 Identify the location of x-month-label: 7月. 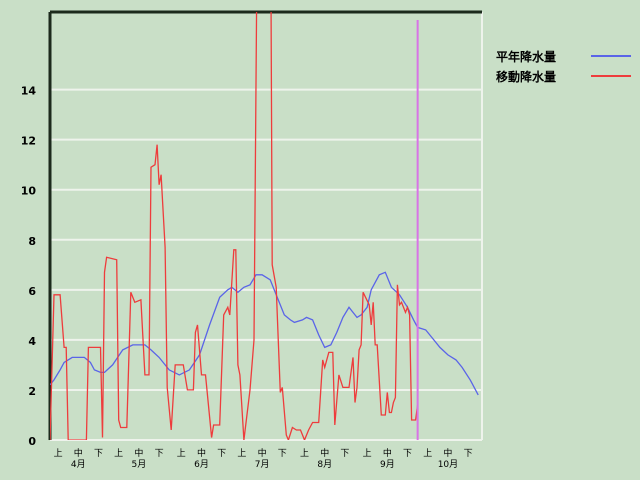
(262, 464).